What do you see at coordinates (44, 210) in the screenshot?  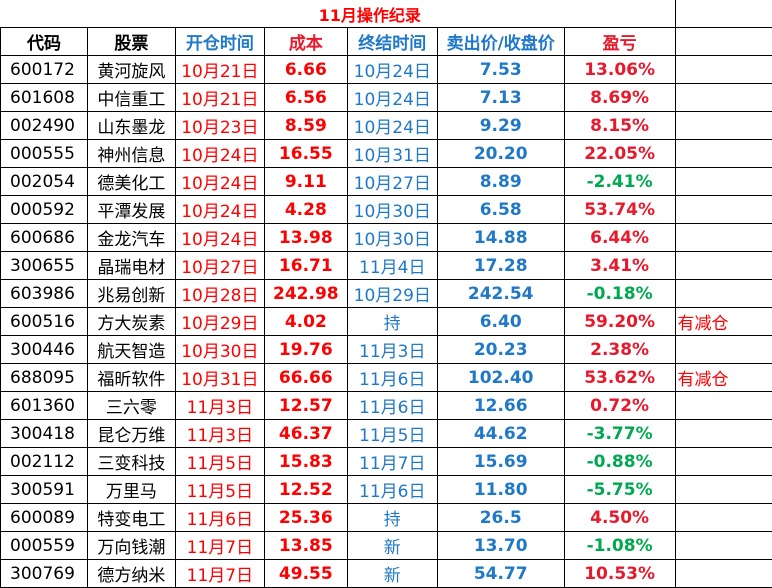 I see `stock-code: 000592` at bounding box center [44, 210].